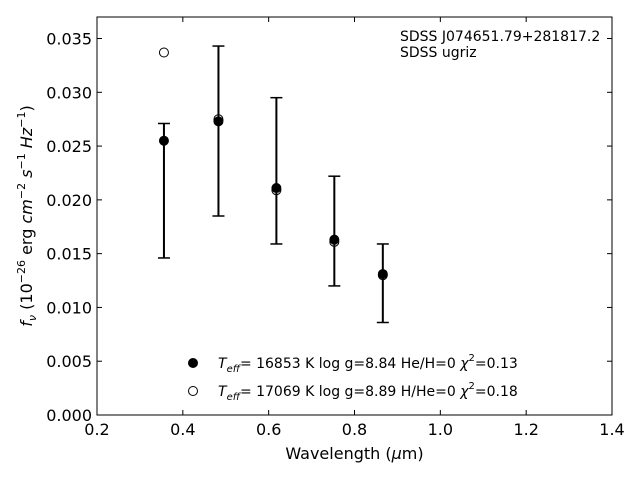 The height and width of the screenshot is (480, 640). Describe the element at coordinates (368, 364) in the screenshot. I see `legend-label-filled: Teff= 16853 K log g=8.84 He/H=0 χ2=0.13` at that location.